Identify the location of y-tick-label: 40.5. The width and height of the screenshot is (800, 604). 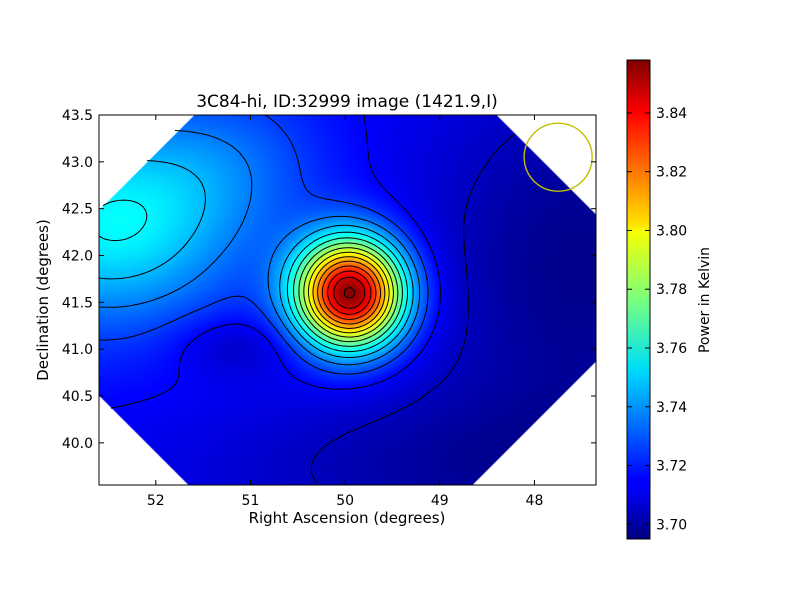
(77, 397).